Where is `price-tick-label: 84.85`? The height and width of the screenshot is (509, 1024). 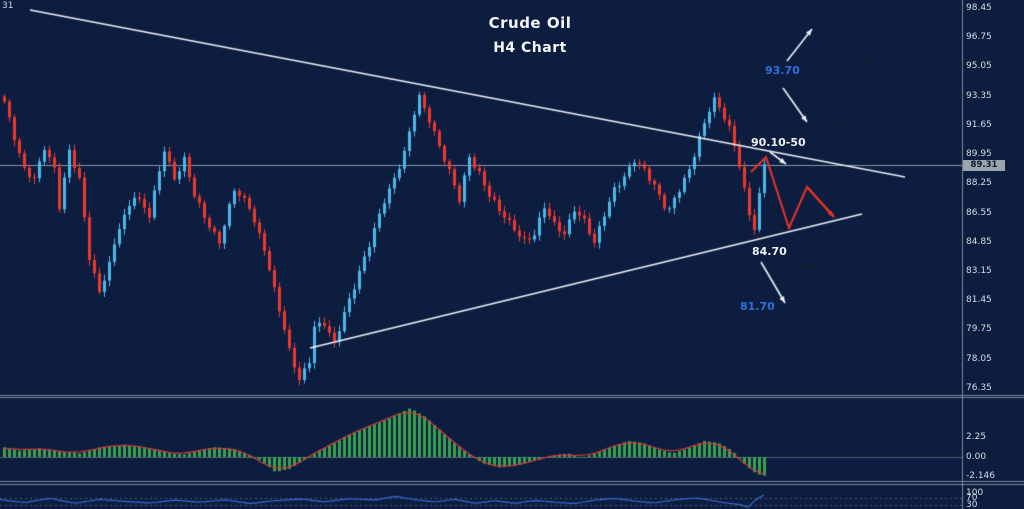
price-tick-label: 84.85 is located at coordinates (979, 242).